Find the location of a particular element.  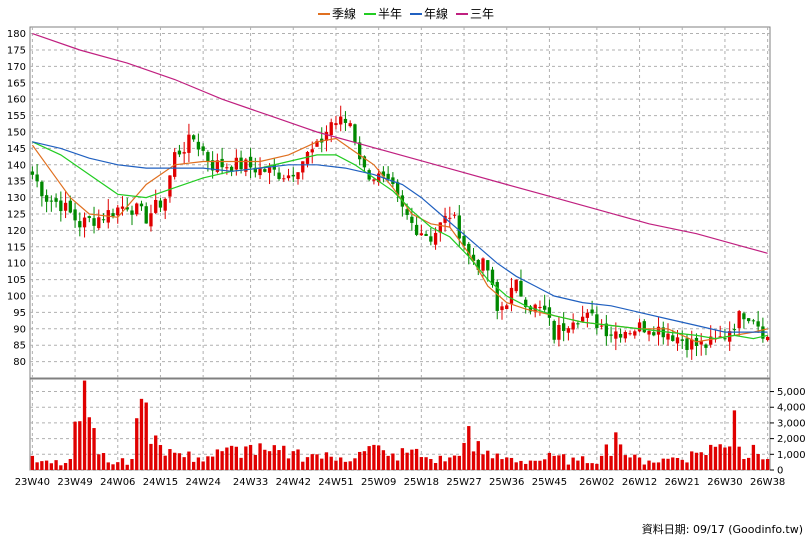

price-tick-label: 105 is located at coordinates (16, 280).